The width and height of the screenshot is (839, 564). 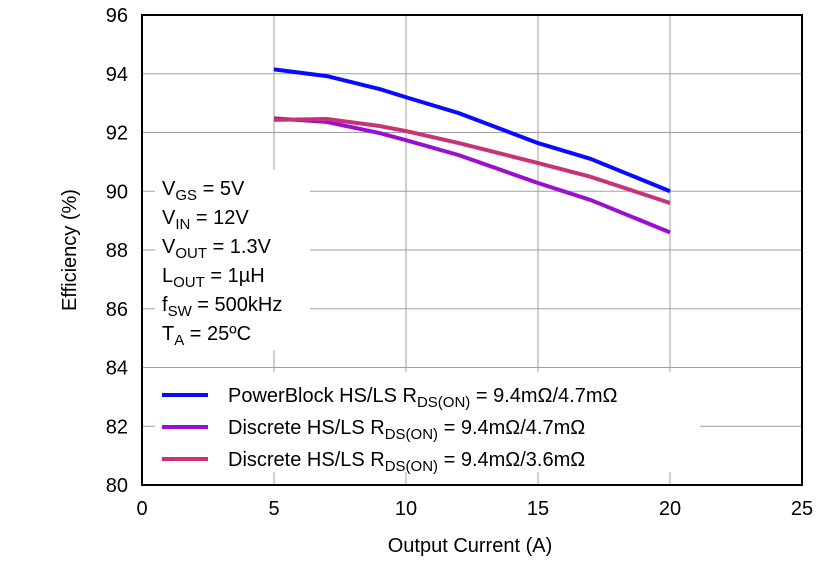 I want to click on annotation-part: SW, so click(x=180, y=311).